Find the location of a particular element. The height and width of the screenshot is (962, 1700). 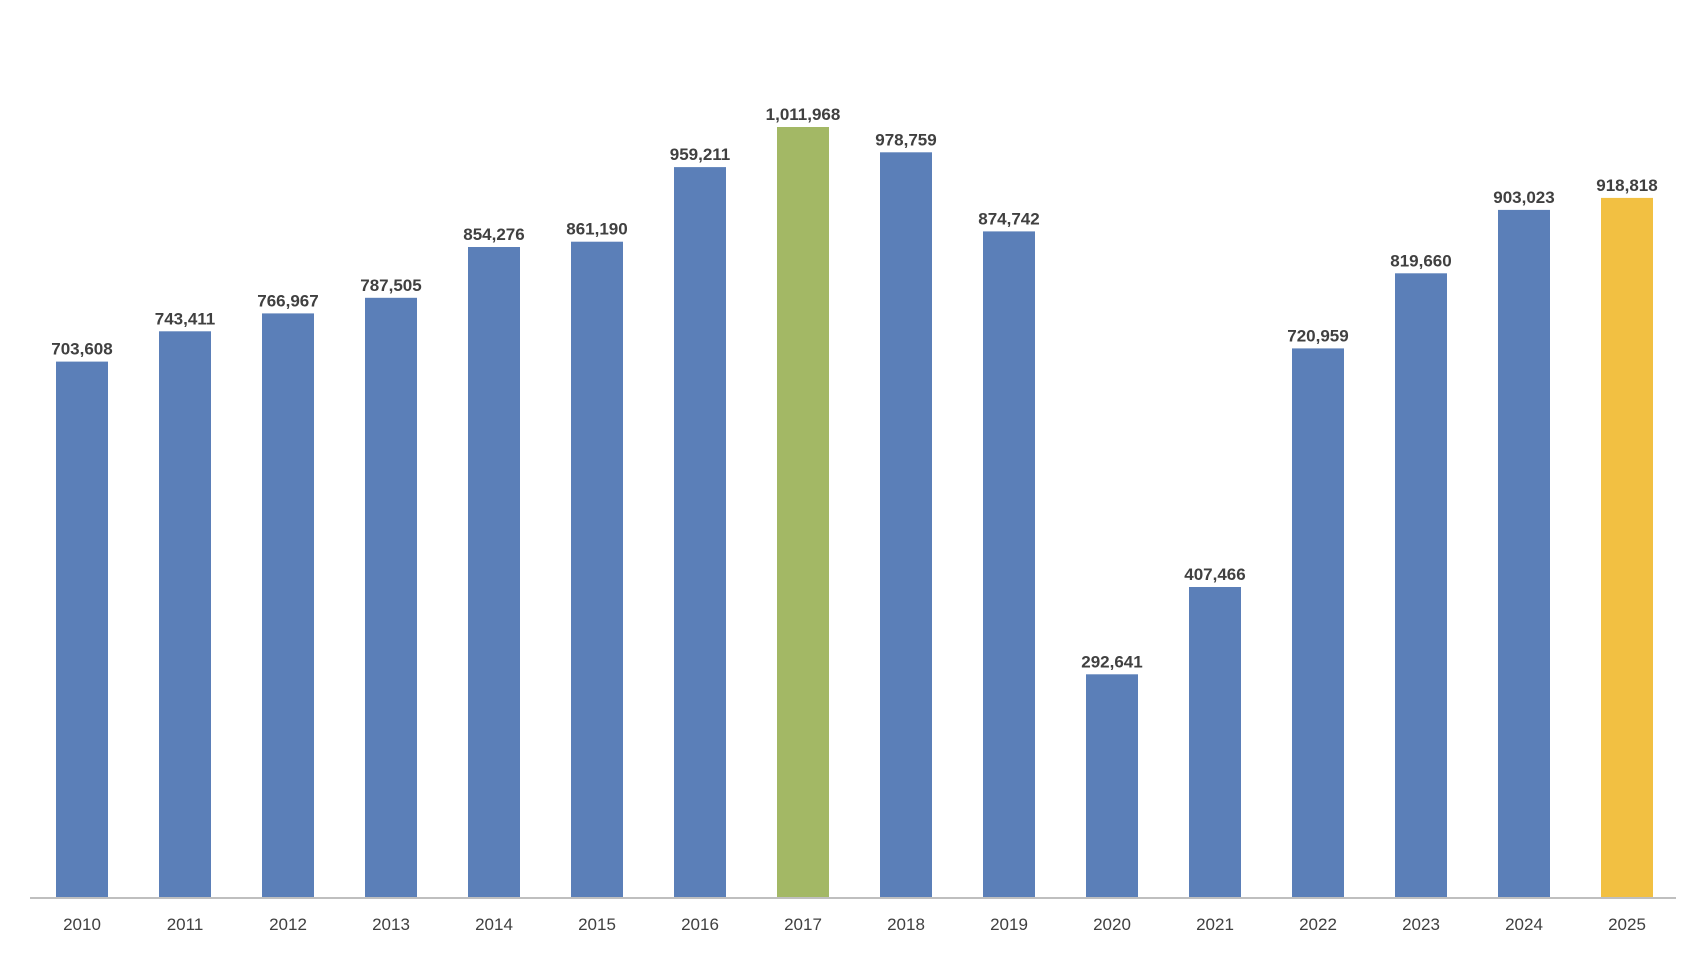

bar-2025 is located at coordinates (1627, 547).